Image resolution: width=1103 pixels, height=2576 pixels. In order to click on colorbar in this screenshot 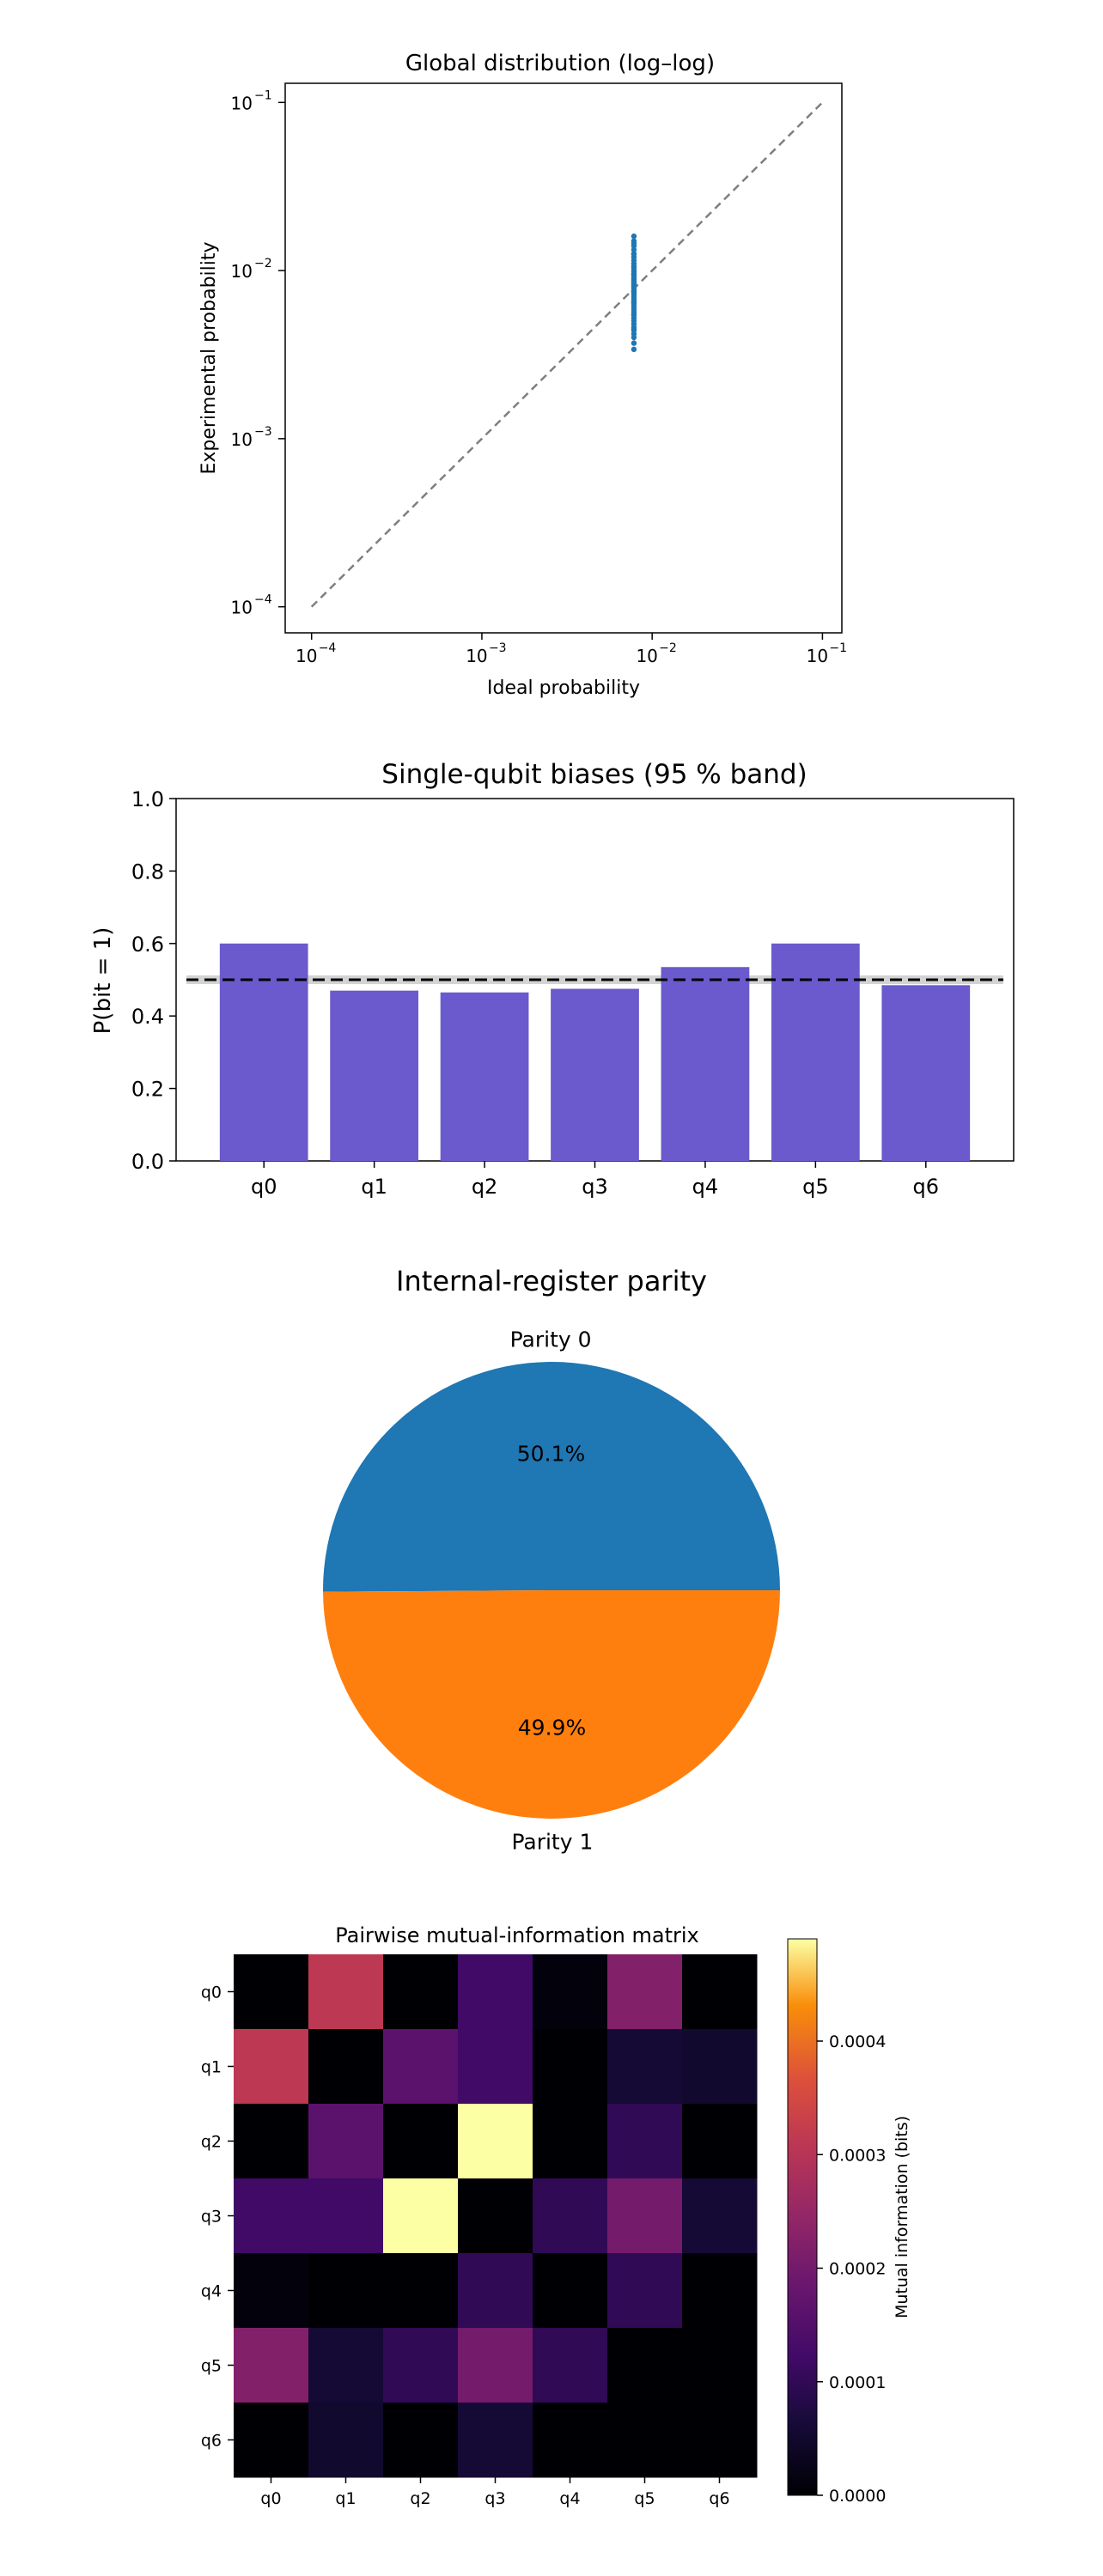, I will do `click(802, 2217)`.